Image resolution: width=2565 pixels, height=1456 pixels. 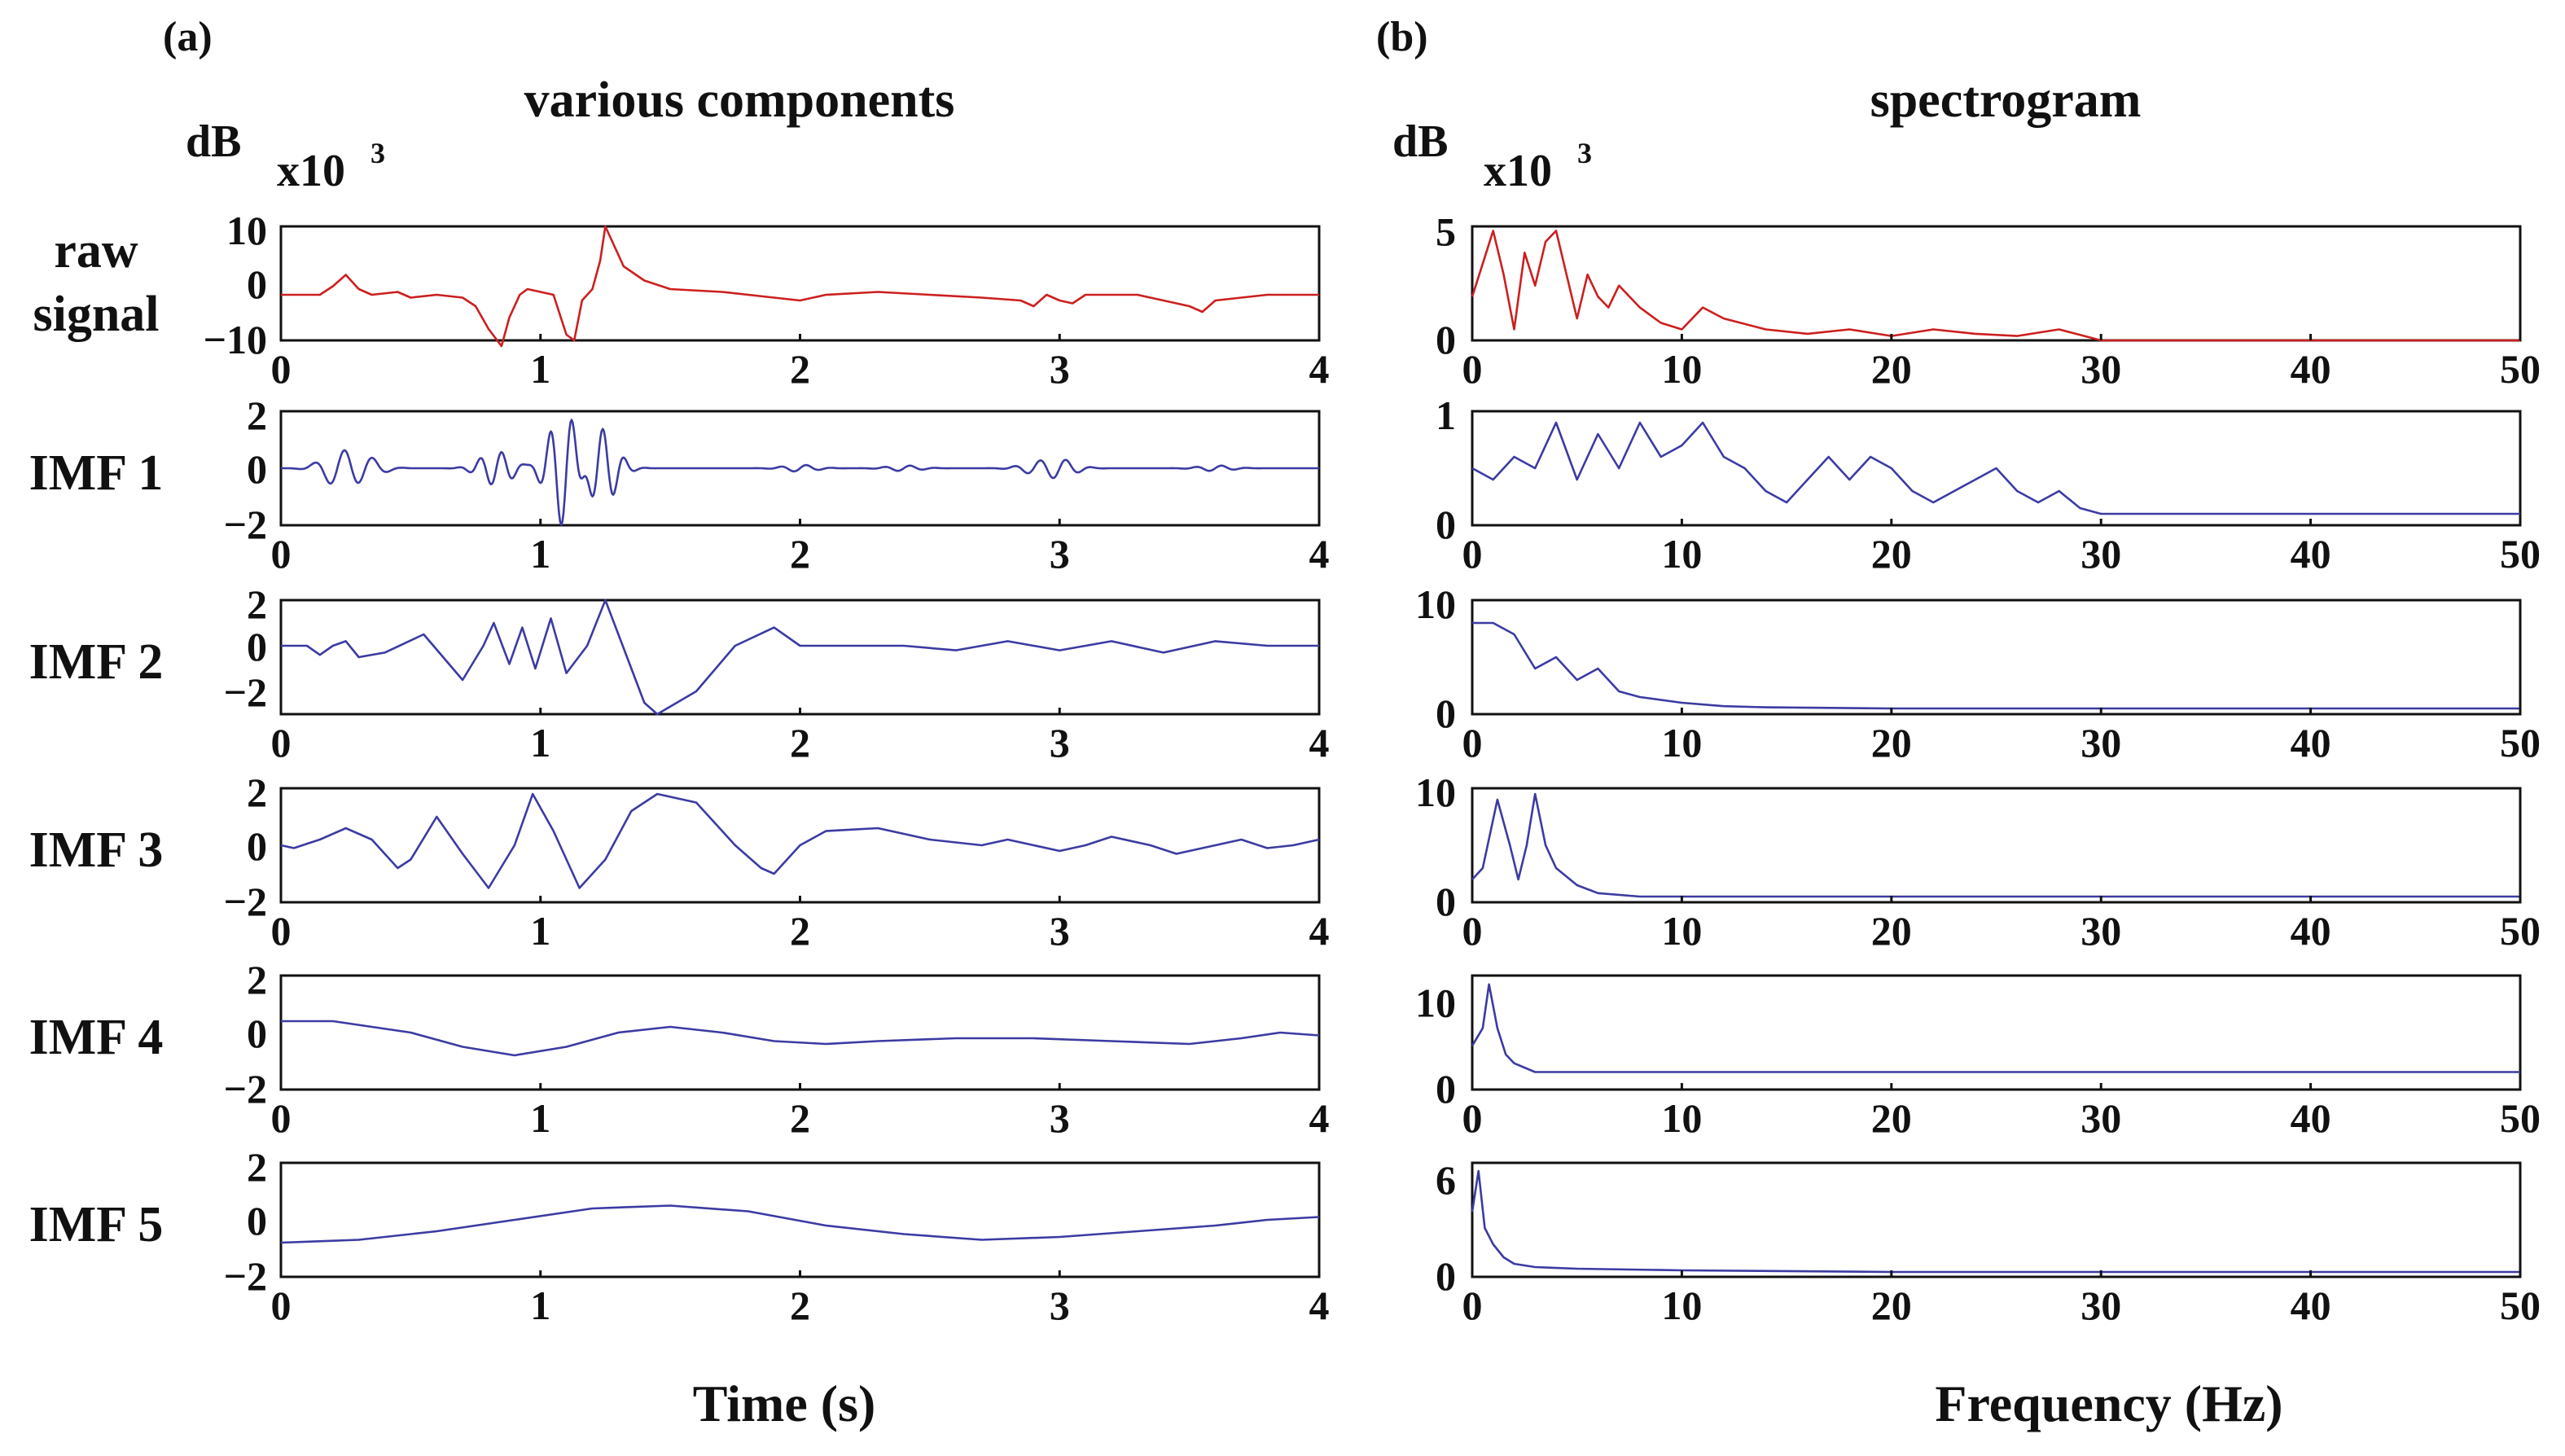 I want to click on subplot-imf-4: 0 10 0 10 20 30 40 50, so click(x=1978, y=1057).